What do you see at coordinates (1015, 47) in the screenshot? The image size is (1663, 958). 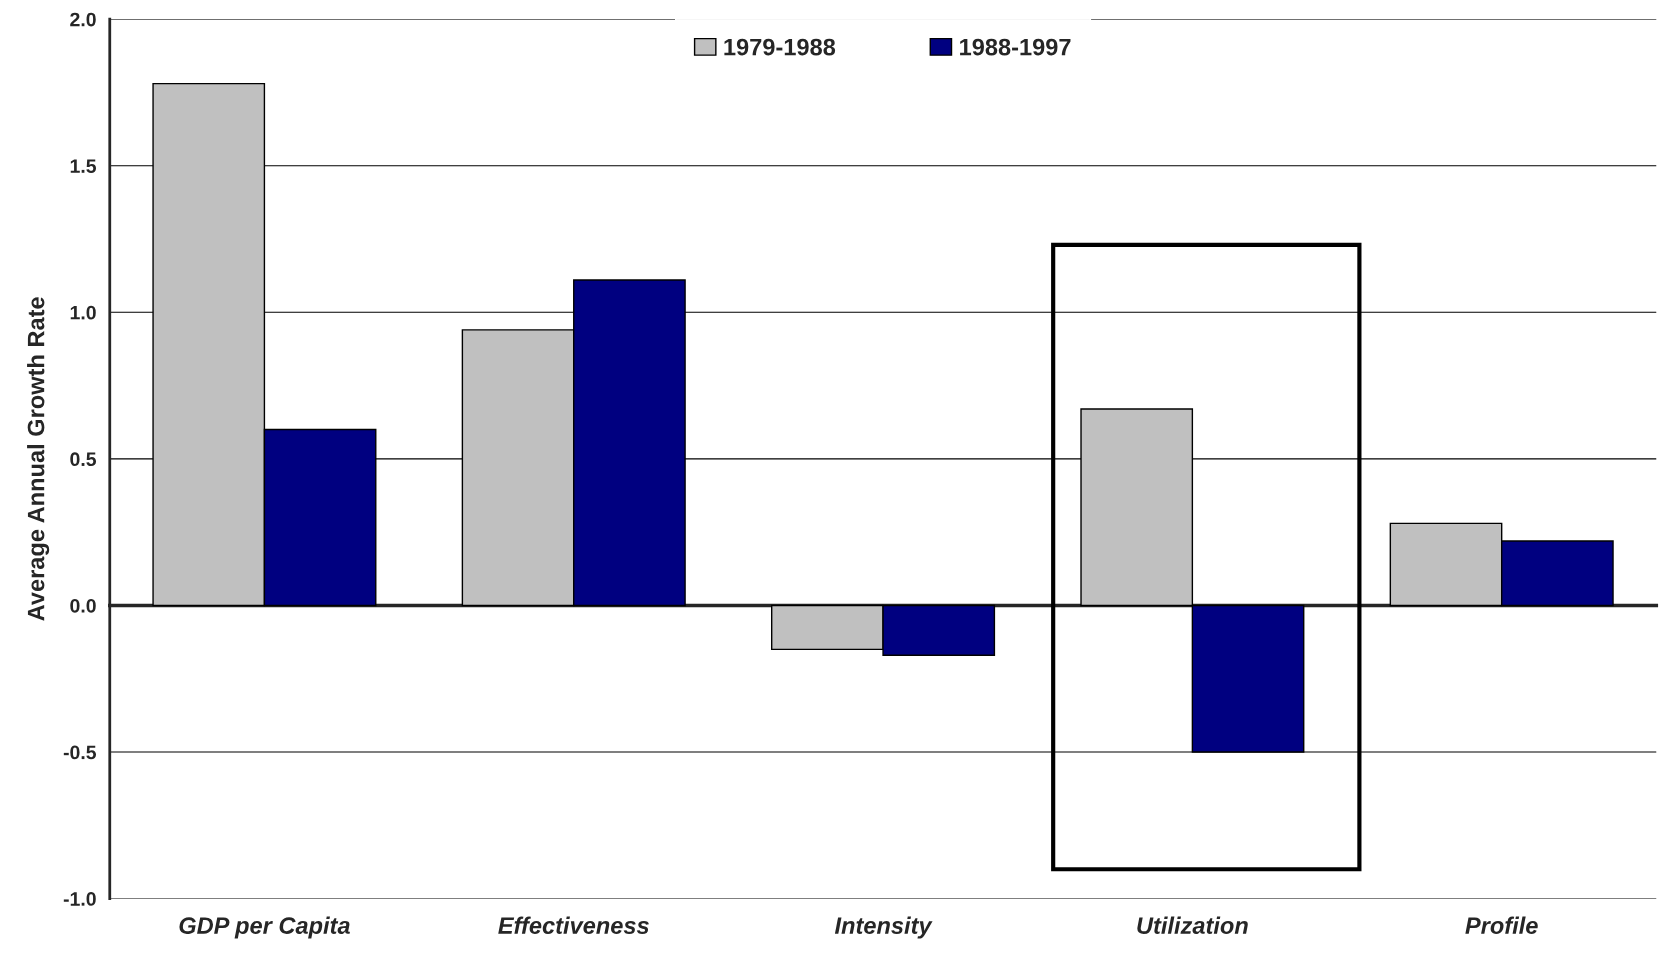 I see `legend-label: 1988-1997` at bounding box center [1015, 47].